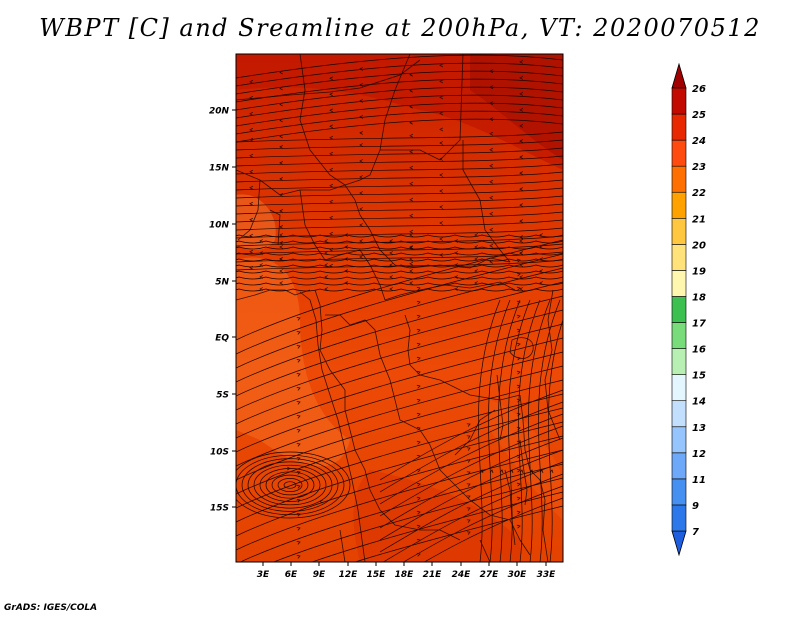 The width and height of the screenshot is (800, 618). I want to click on lat-tick-label: 10N, so click(219, 226).